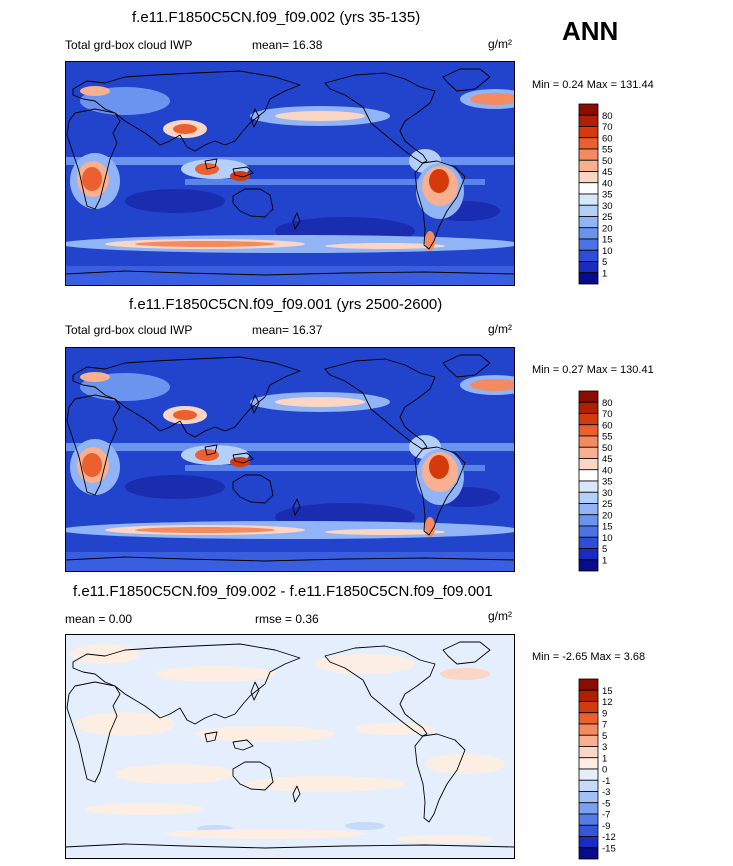 This screenshot has width=733, height=866. I want to click on colorbar-level-label: -9, so click(606, 826).